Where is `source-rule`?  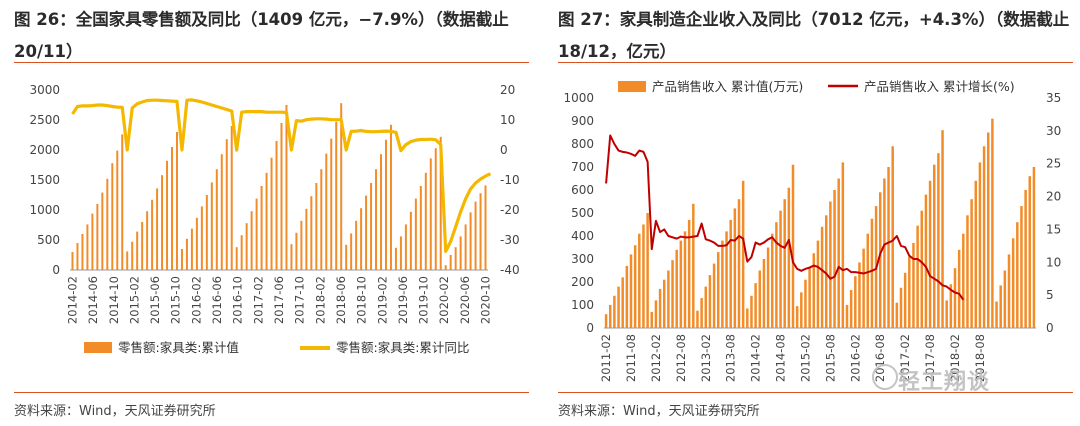 source-rule is located at coordinates (271, 392).